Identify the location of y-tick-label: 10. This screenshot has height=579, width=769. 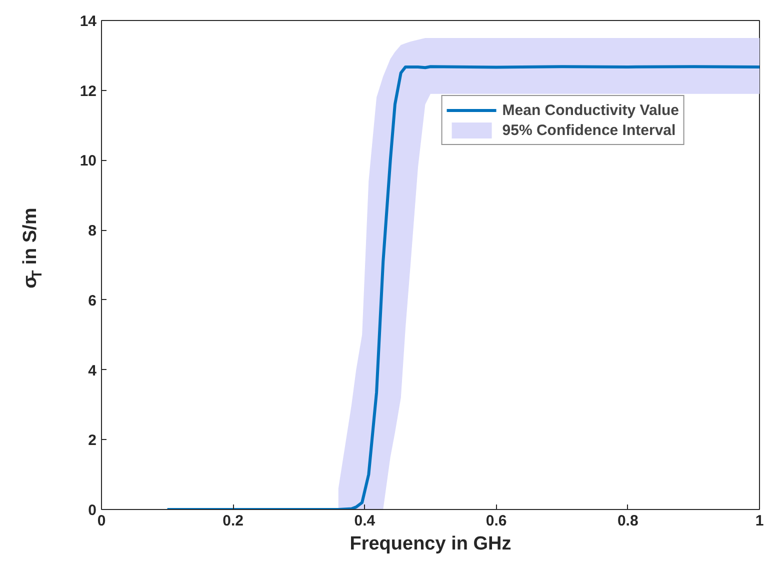
(88, 161).